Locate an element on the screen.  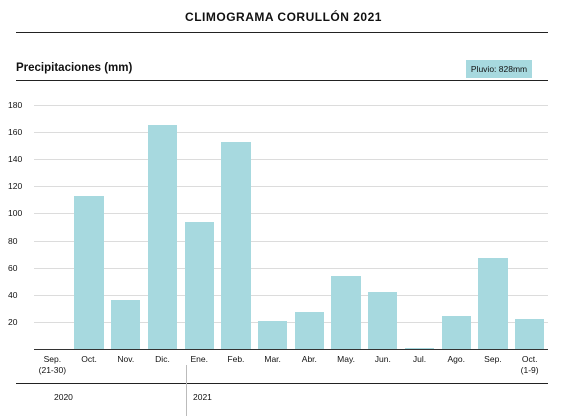
year-label-2021: 2021 is located at coordinates (202, 397).